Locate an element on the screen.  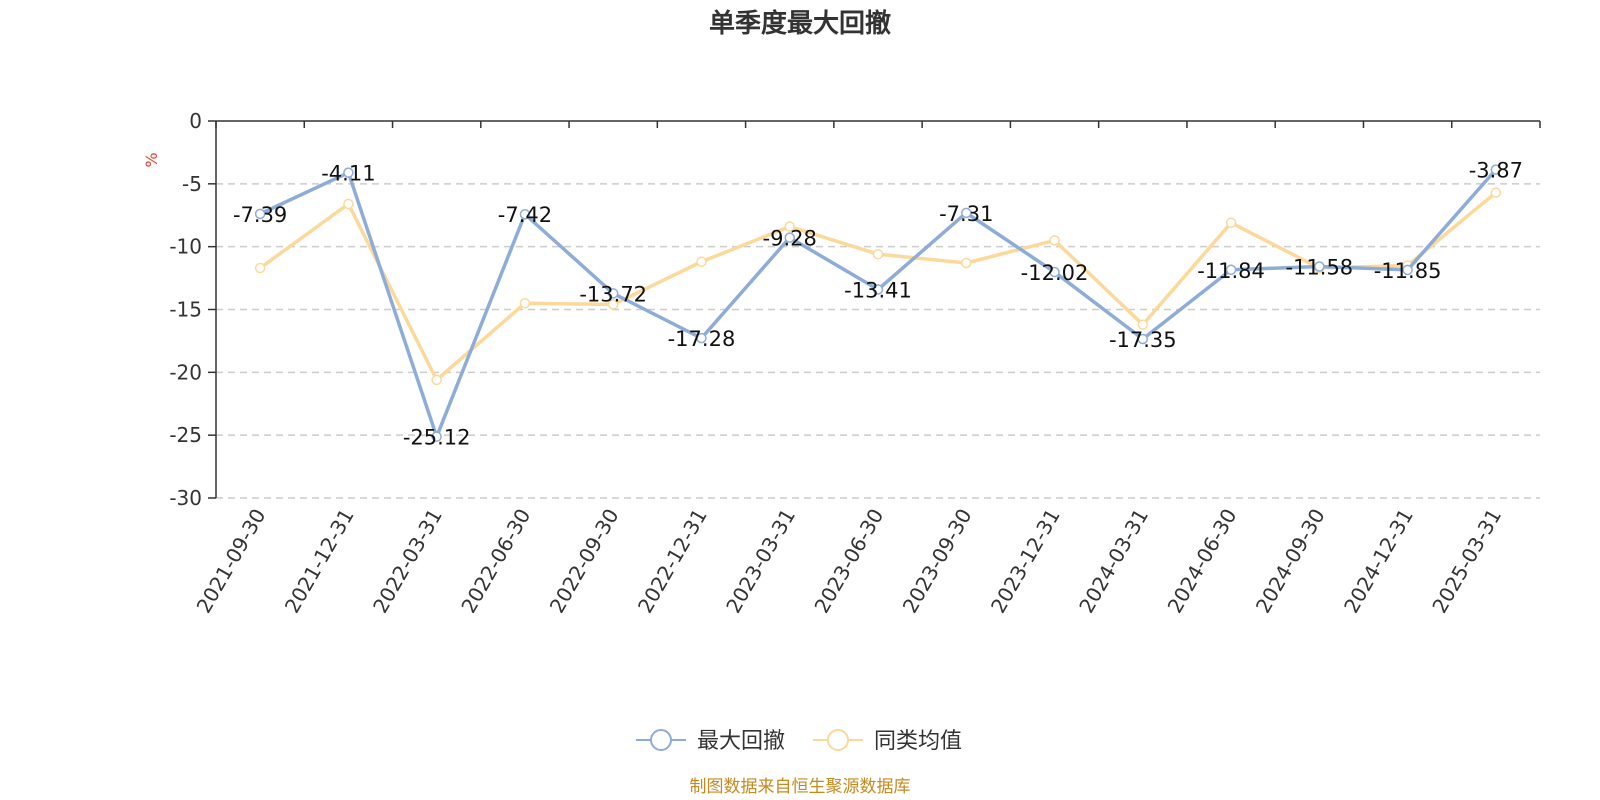
data-label: -11.58 is located at coordinates (1319, 268).